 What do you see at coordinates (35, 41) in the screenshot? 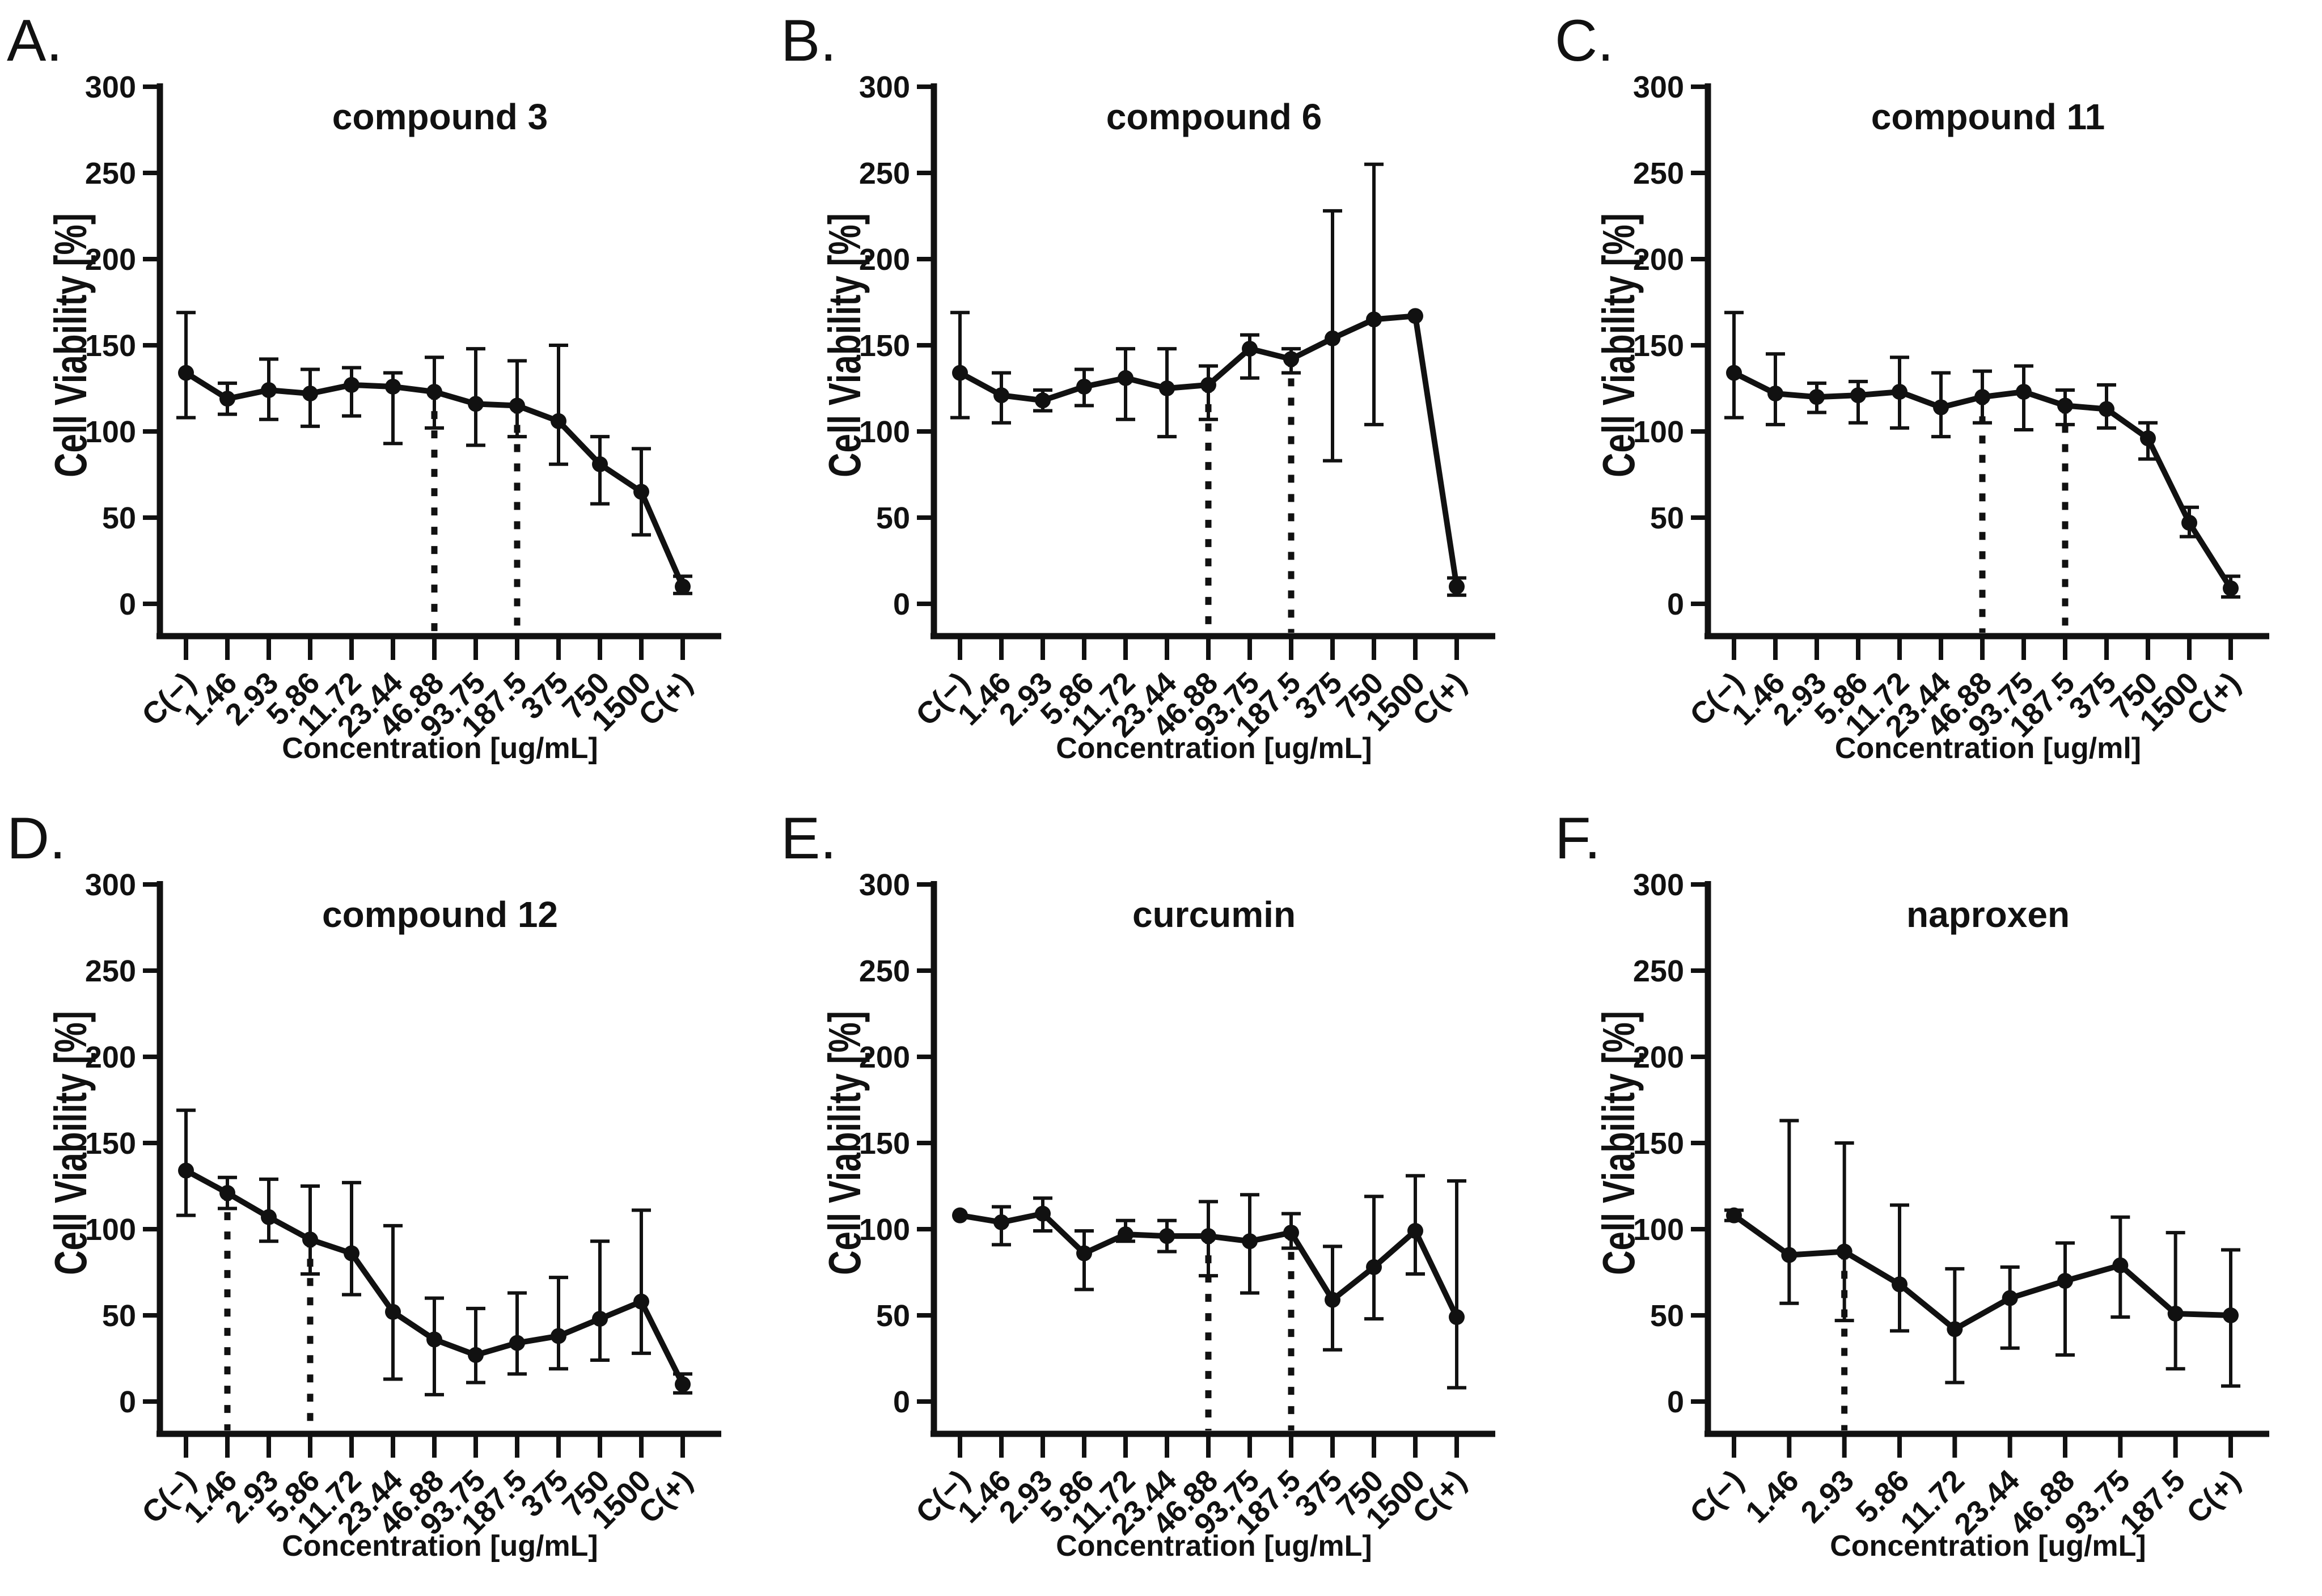
I see `panel-letter: A.` at bounding box center [35, 41].